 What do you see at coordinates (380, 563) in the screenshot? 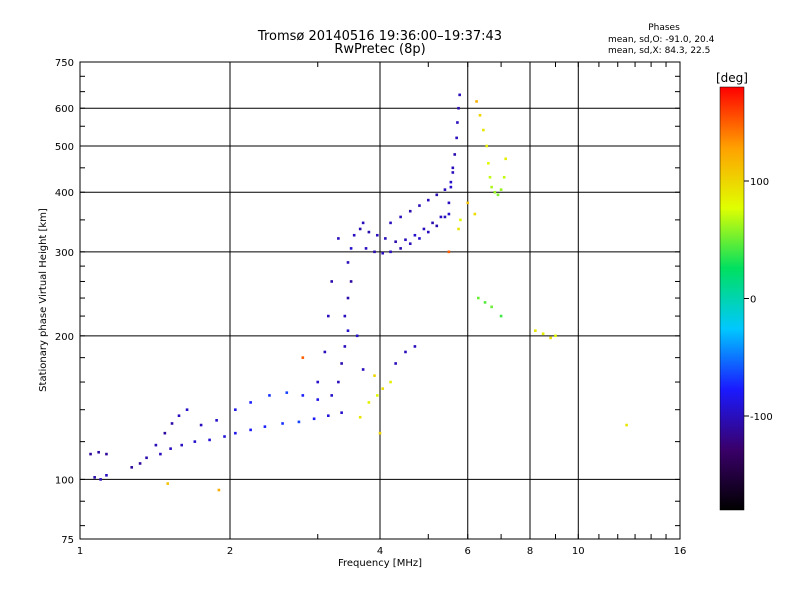
I see `x-axis-label: Frequency [MHz]` at bounding box center [380, 563].